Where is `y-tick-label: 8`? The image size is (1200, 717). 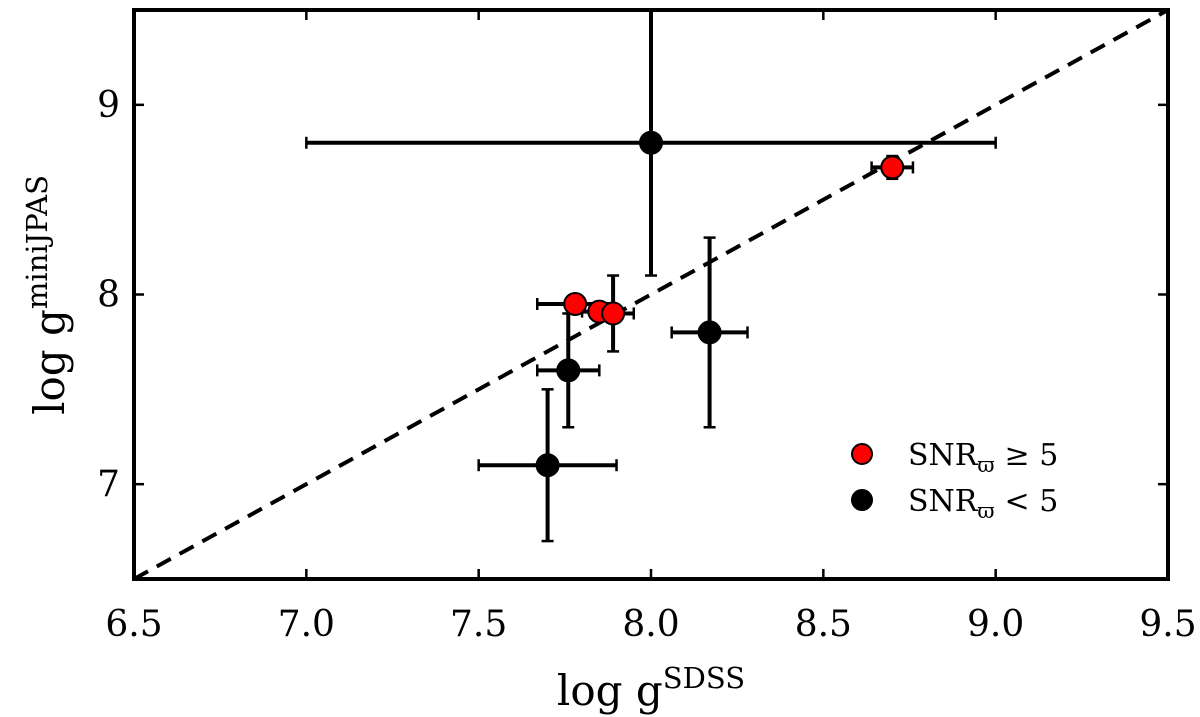
y-tick-label: 8 is located at coordinates (108, 295).